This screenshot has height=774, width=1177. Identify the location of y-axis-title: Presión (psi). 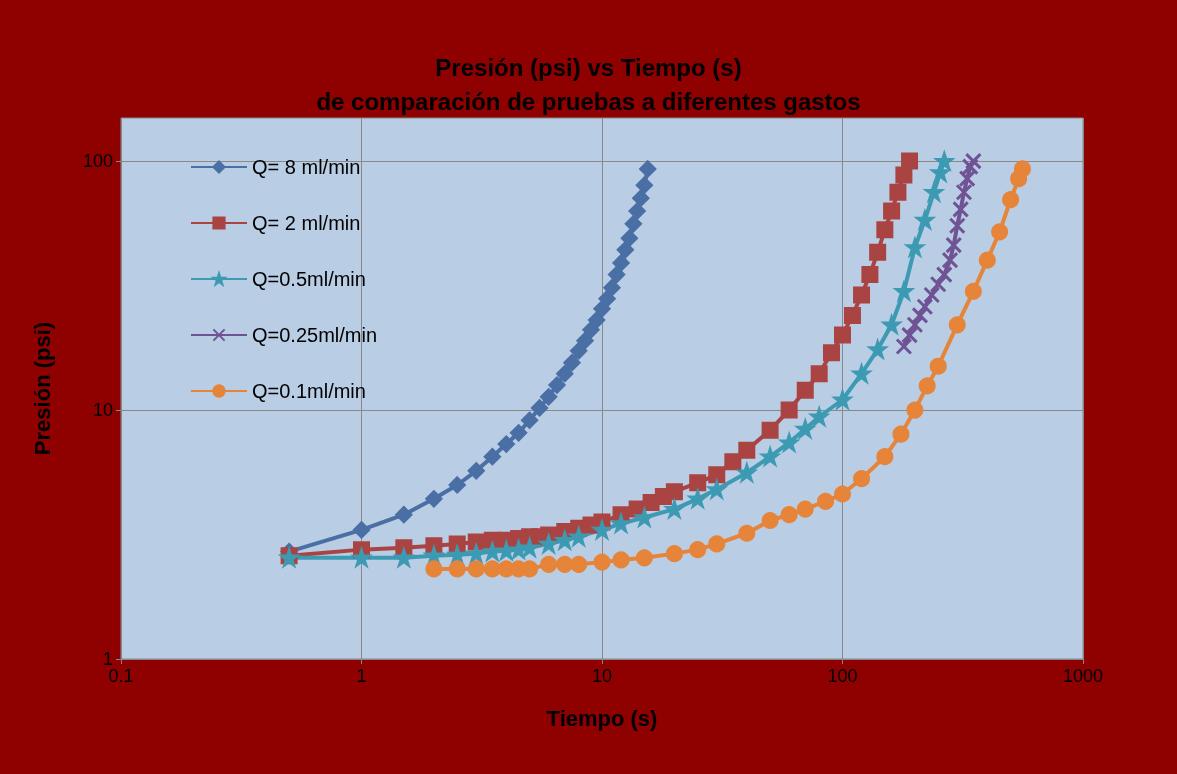
(42, 388).